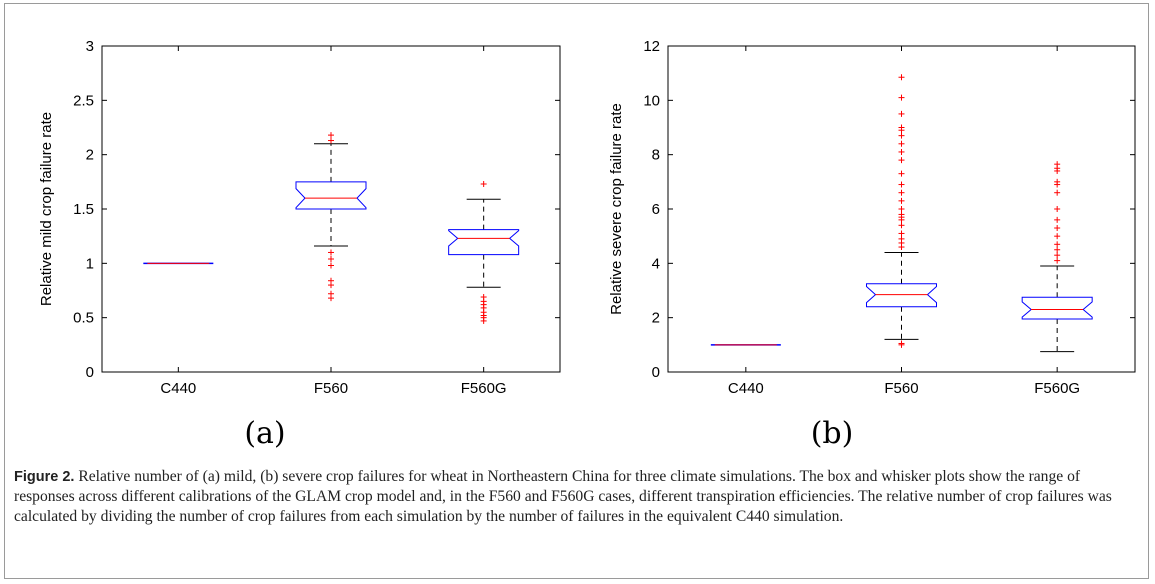 The height and width of the screenshot is (584, 1155). What do you see at coordinates (44, 477) in the screenshot?
I see `caption-label: Figure 2.` at bounding box center [44, 477].